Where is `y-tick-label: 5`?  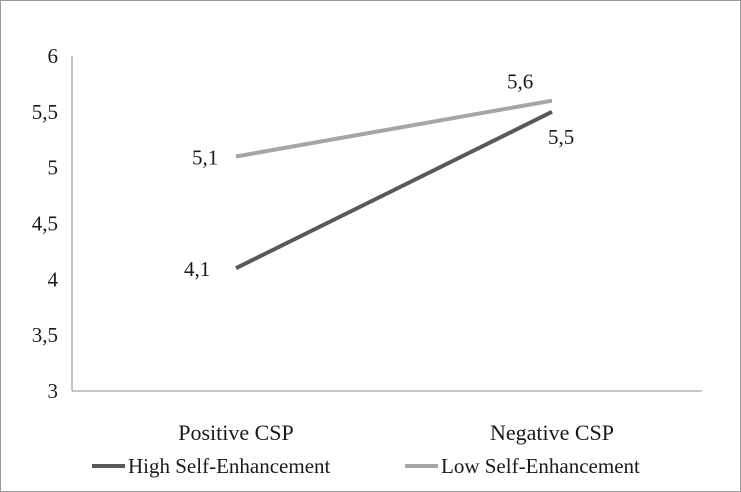
y-tick-label: 5 is located at coordinates (53, 168).